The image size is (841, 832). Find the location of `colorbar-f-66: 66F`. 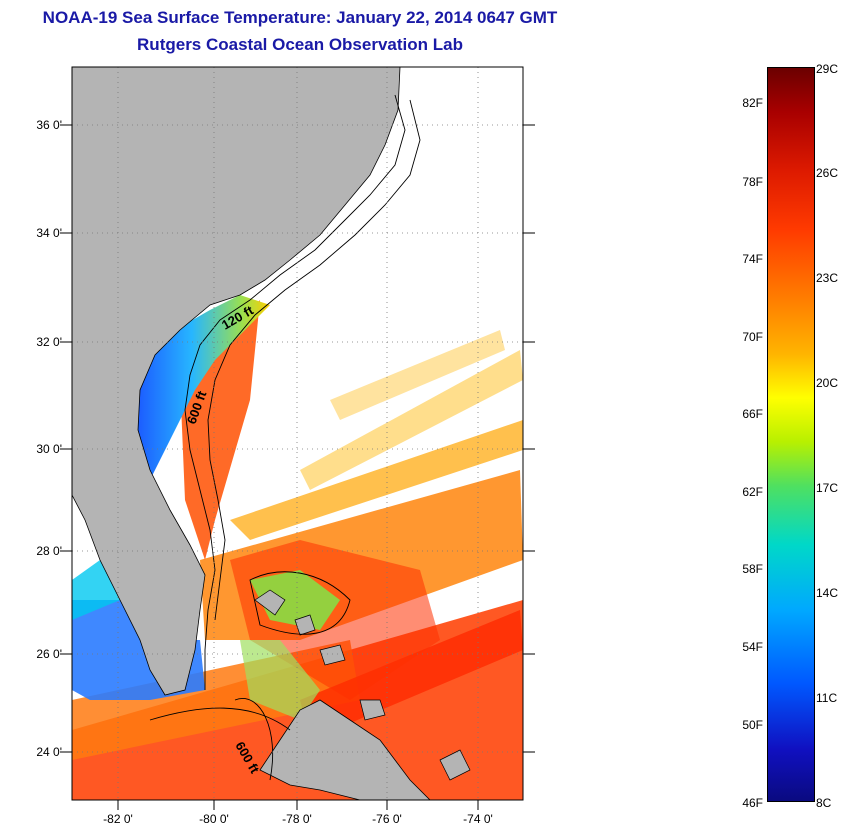

colorbar-f-66: 66F is located at coordinates (752, 414).